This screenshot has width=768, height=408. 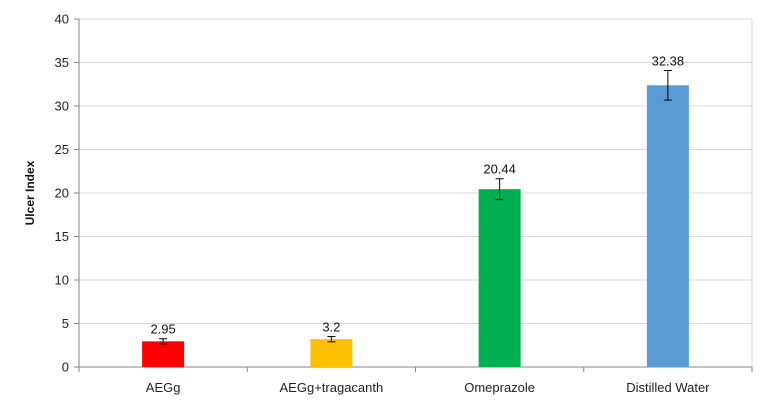 What do you see at coordinates (65, 367) in the screenshot?
I see `y-tick-label: 0` at bounding box center [65, 367].